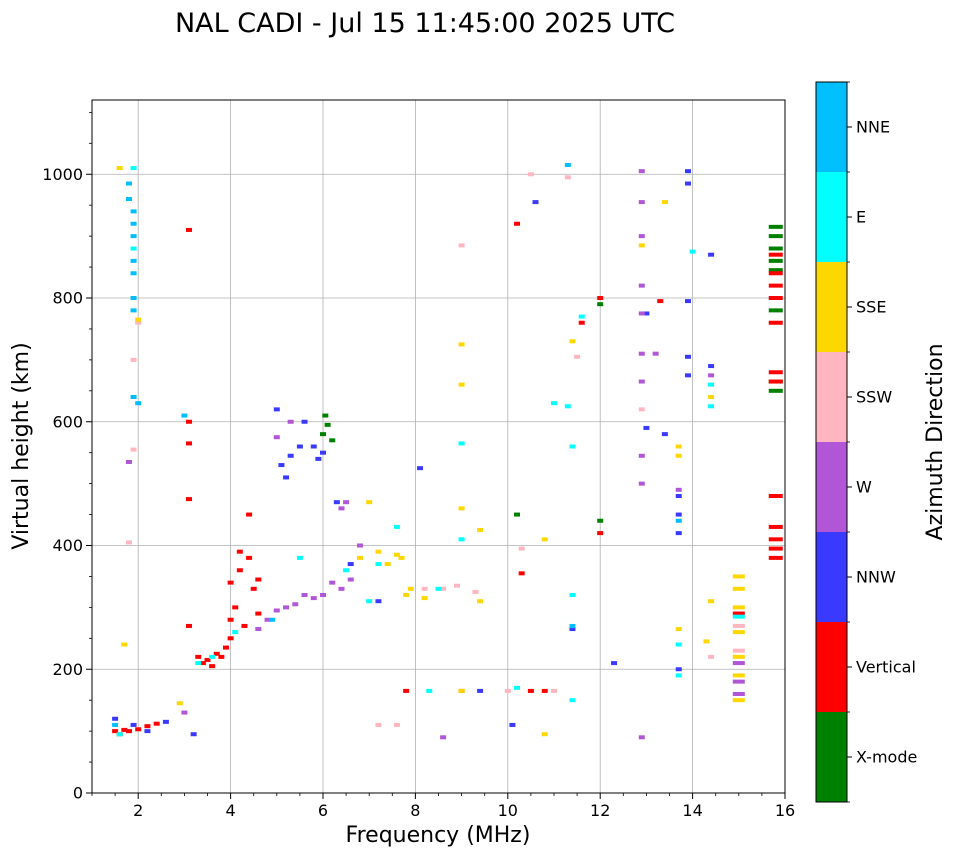 Image resolution: width=958 pixels, height=857 pixels. I want to click on x-tick-label: 12, so click(600, 810).